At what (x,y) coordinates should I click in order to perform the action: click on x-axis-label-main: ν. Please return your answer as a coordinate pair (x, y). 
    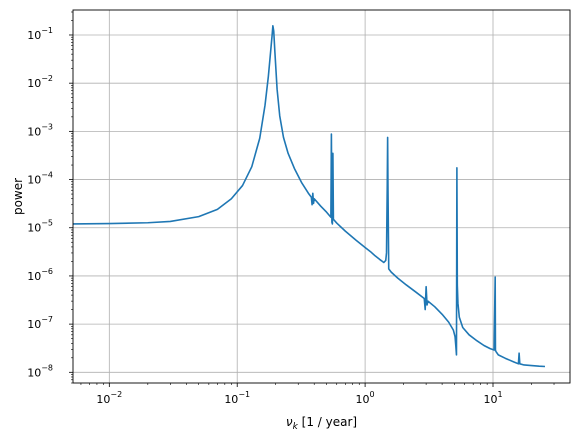
    Looking at the image, I should click on (289, 422).